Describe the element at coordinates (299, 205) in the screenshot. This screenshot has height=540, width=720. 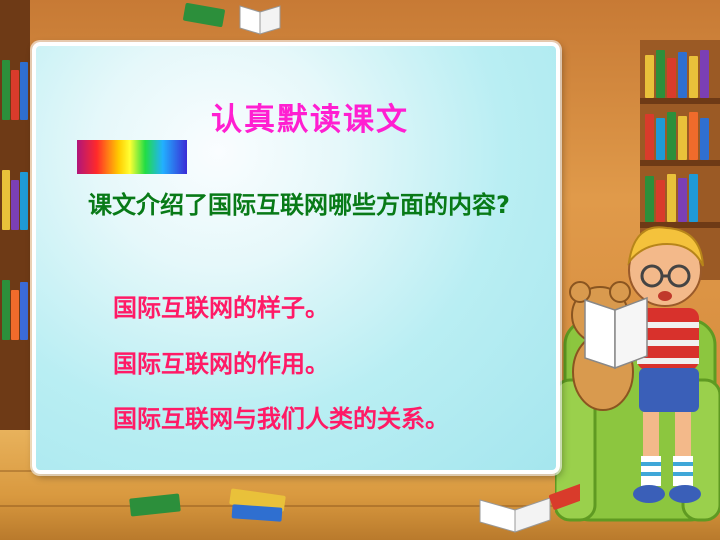
I see `lesson-question: 课文介绍了国际互联网哪些方面的内容?` at that location.